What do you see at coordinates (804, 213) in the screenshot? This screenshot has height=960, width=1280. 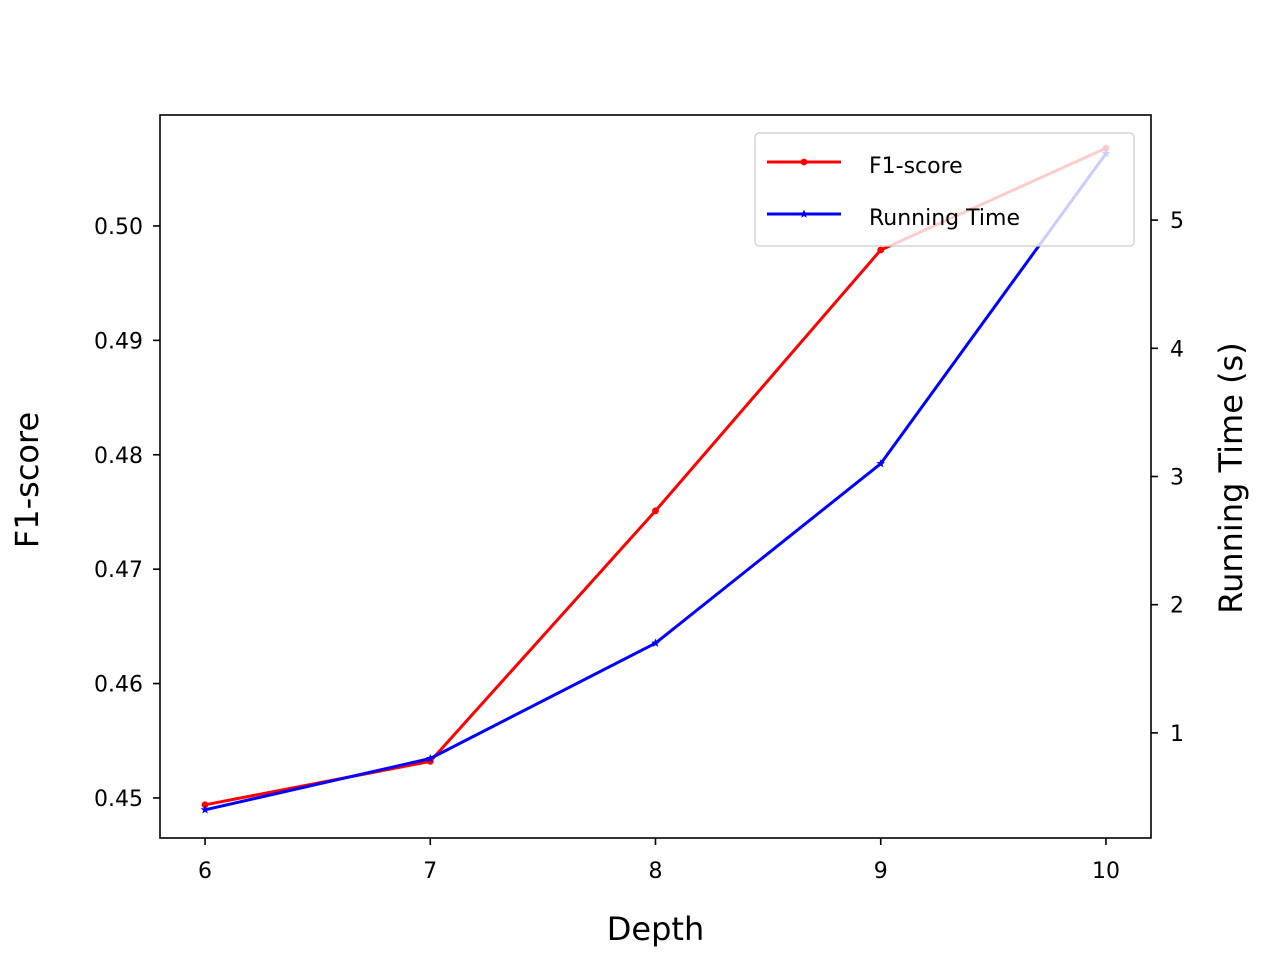 I see `legend-marker-time` at bounding box center [804, 213].